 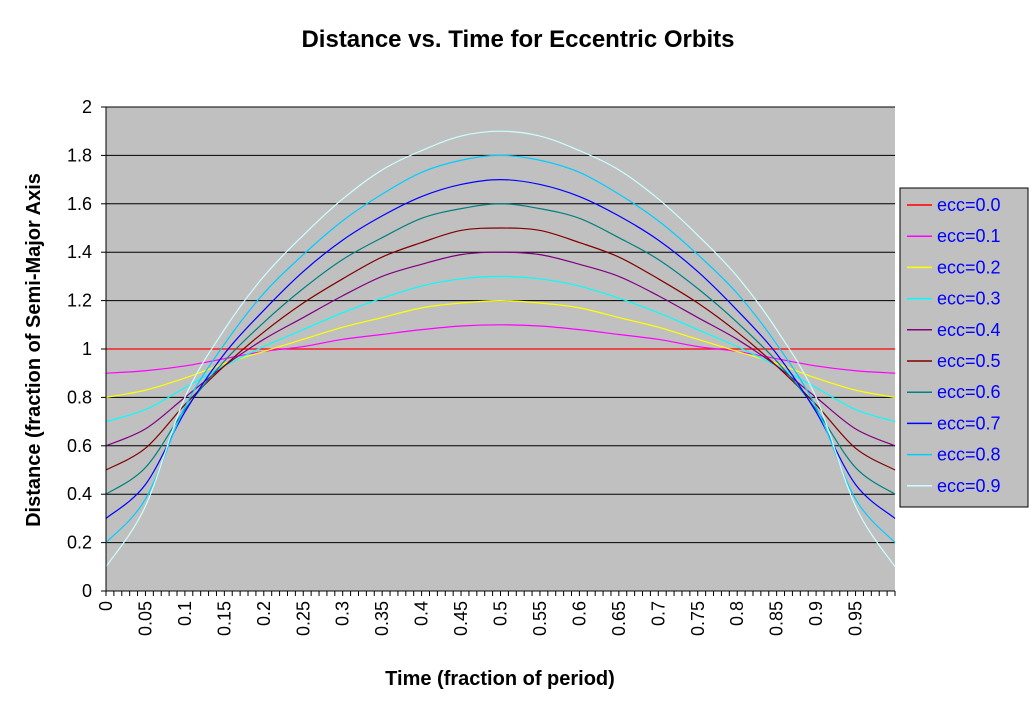 I want to click on y-tick-labels: 0 0.2 0.4 0.6 0.8 1 1.2 1.4 1.6 1.8 2, so click(x=79, y=349).